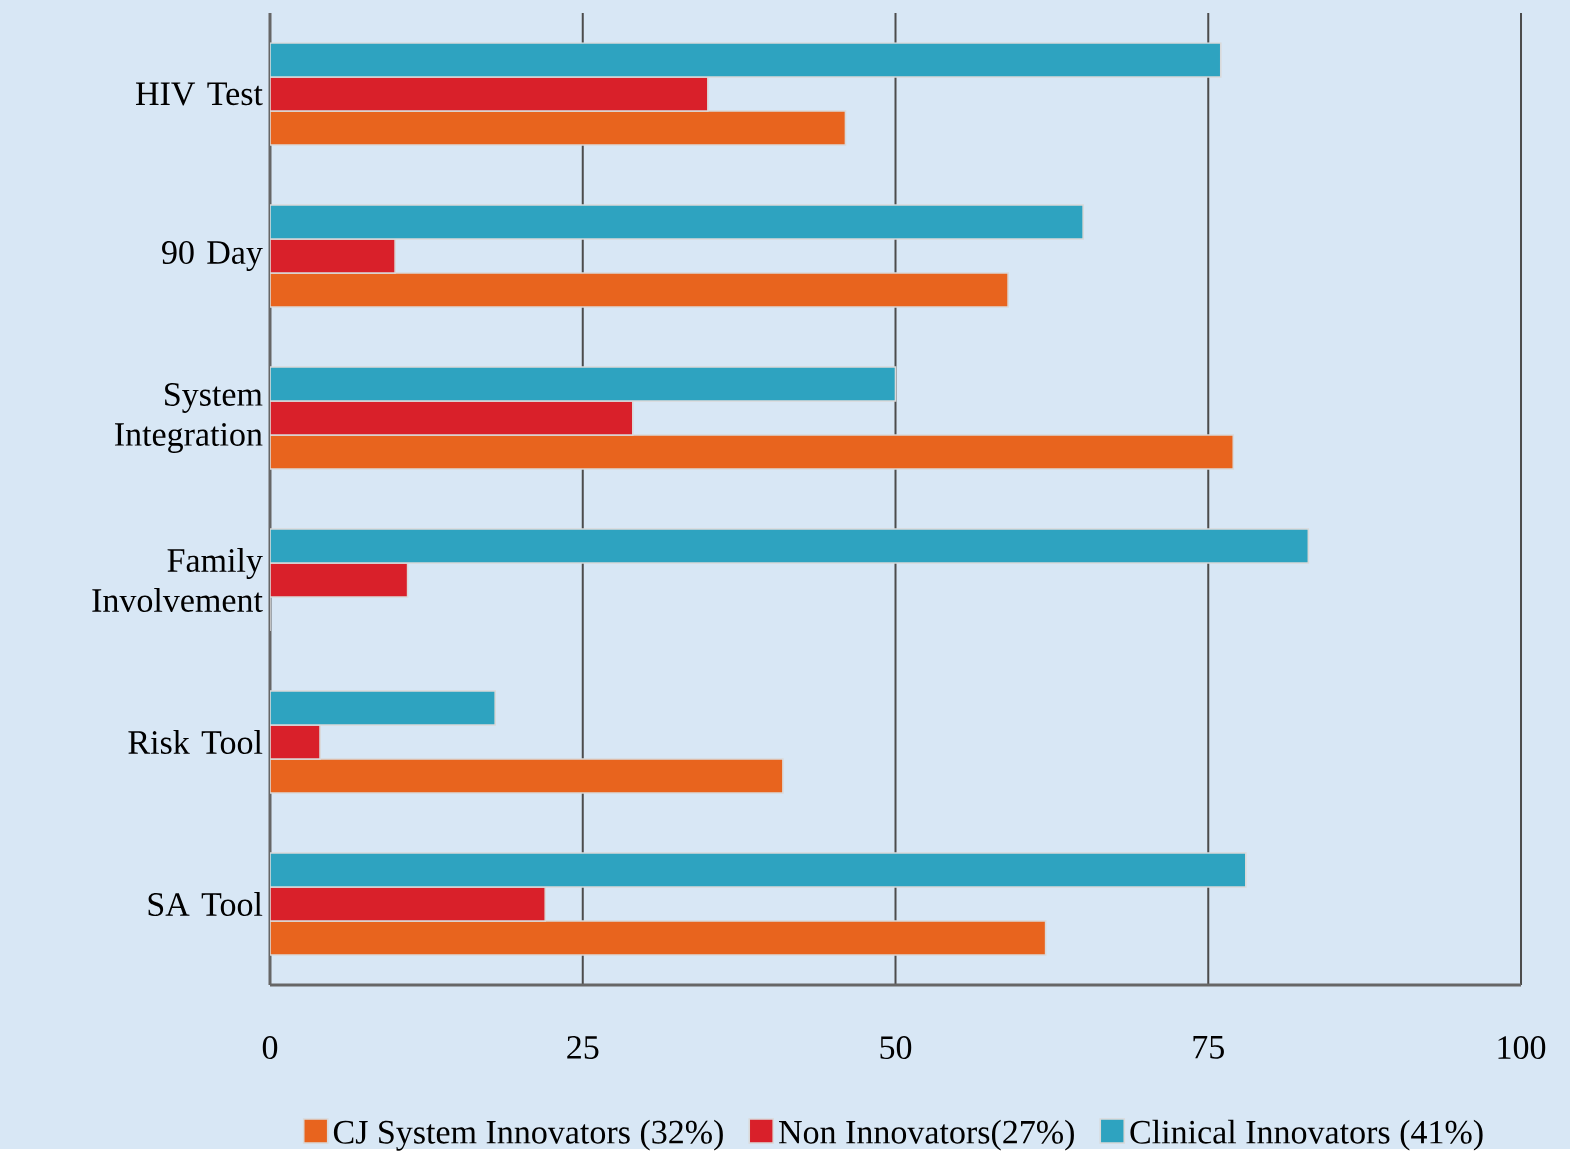 Image resolution: width=1570 pixels, height=1154 pixels. I want to click on x-tick-label: 100, so click(1522, 1047).